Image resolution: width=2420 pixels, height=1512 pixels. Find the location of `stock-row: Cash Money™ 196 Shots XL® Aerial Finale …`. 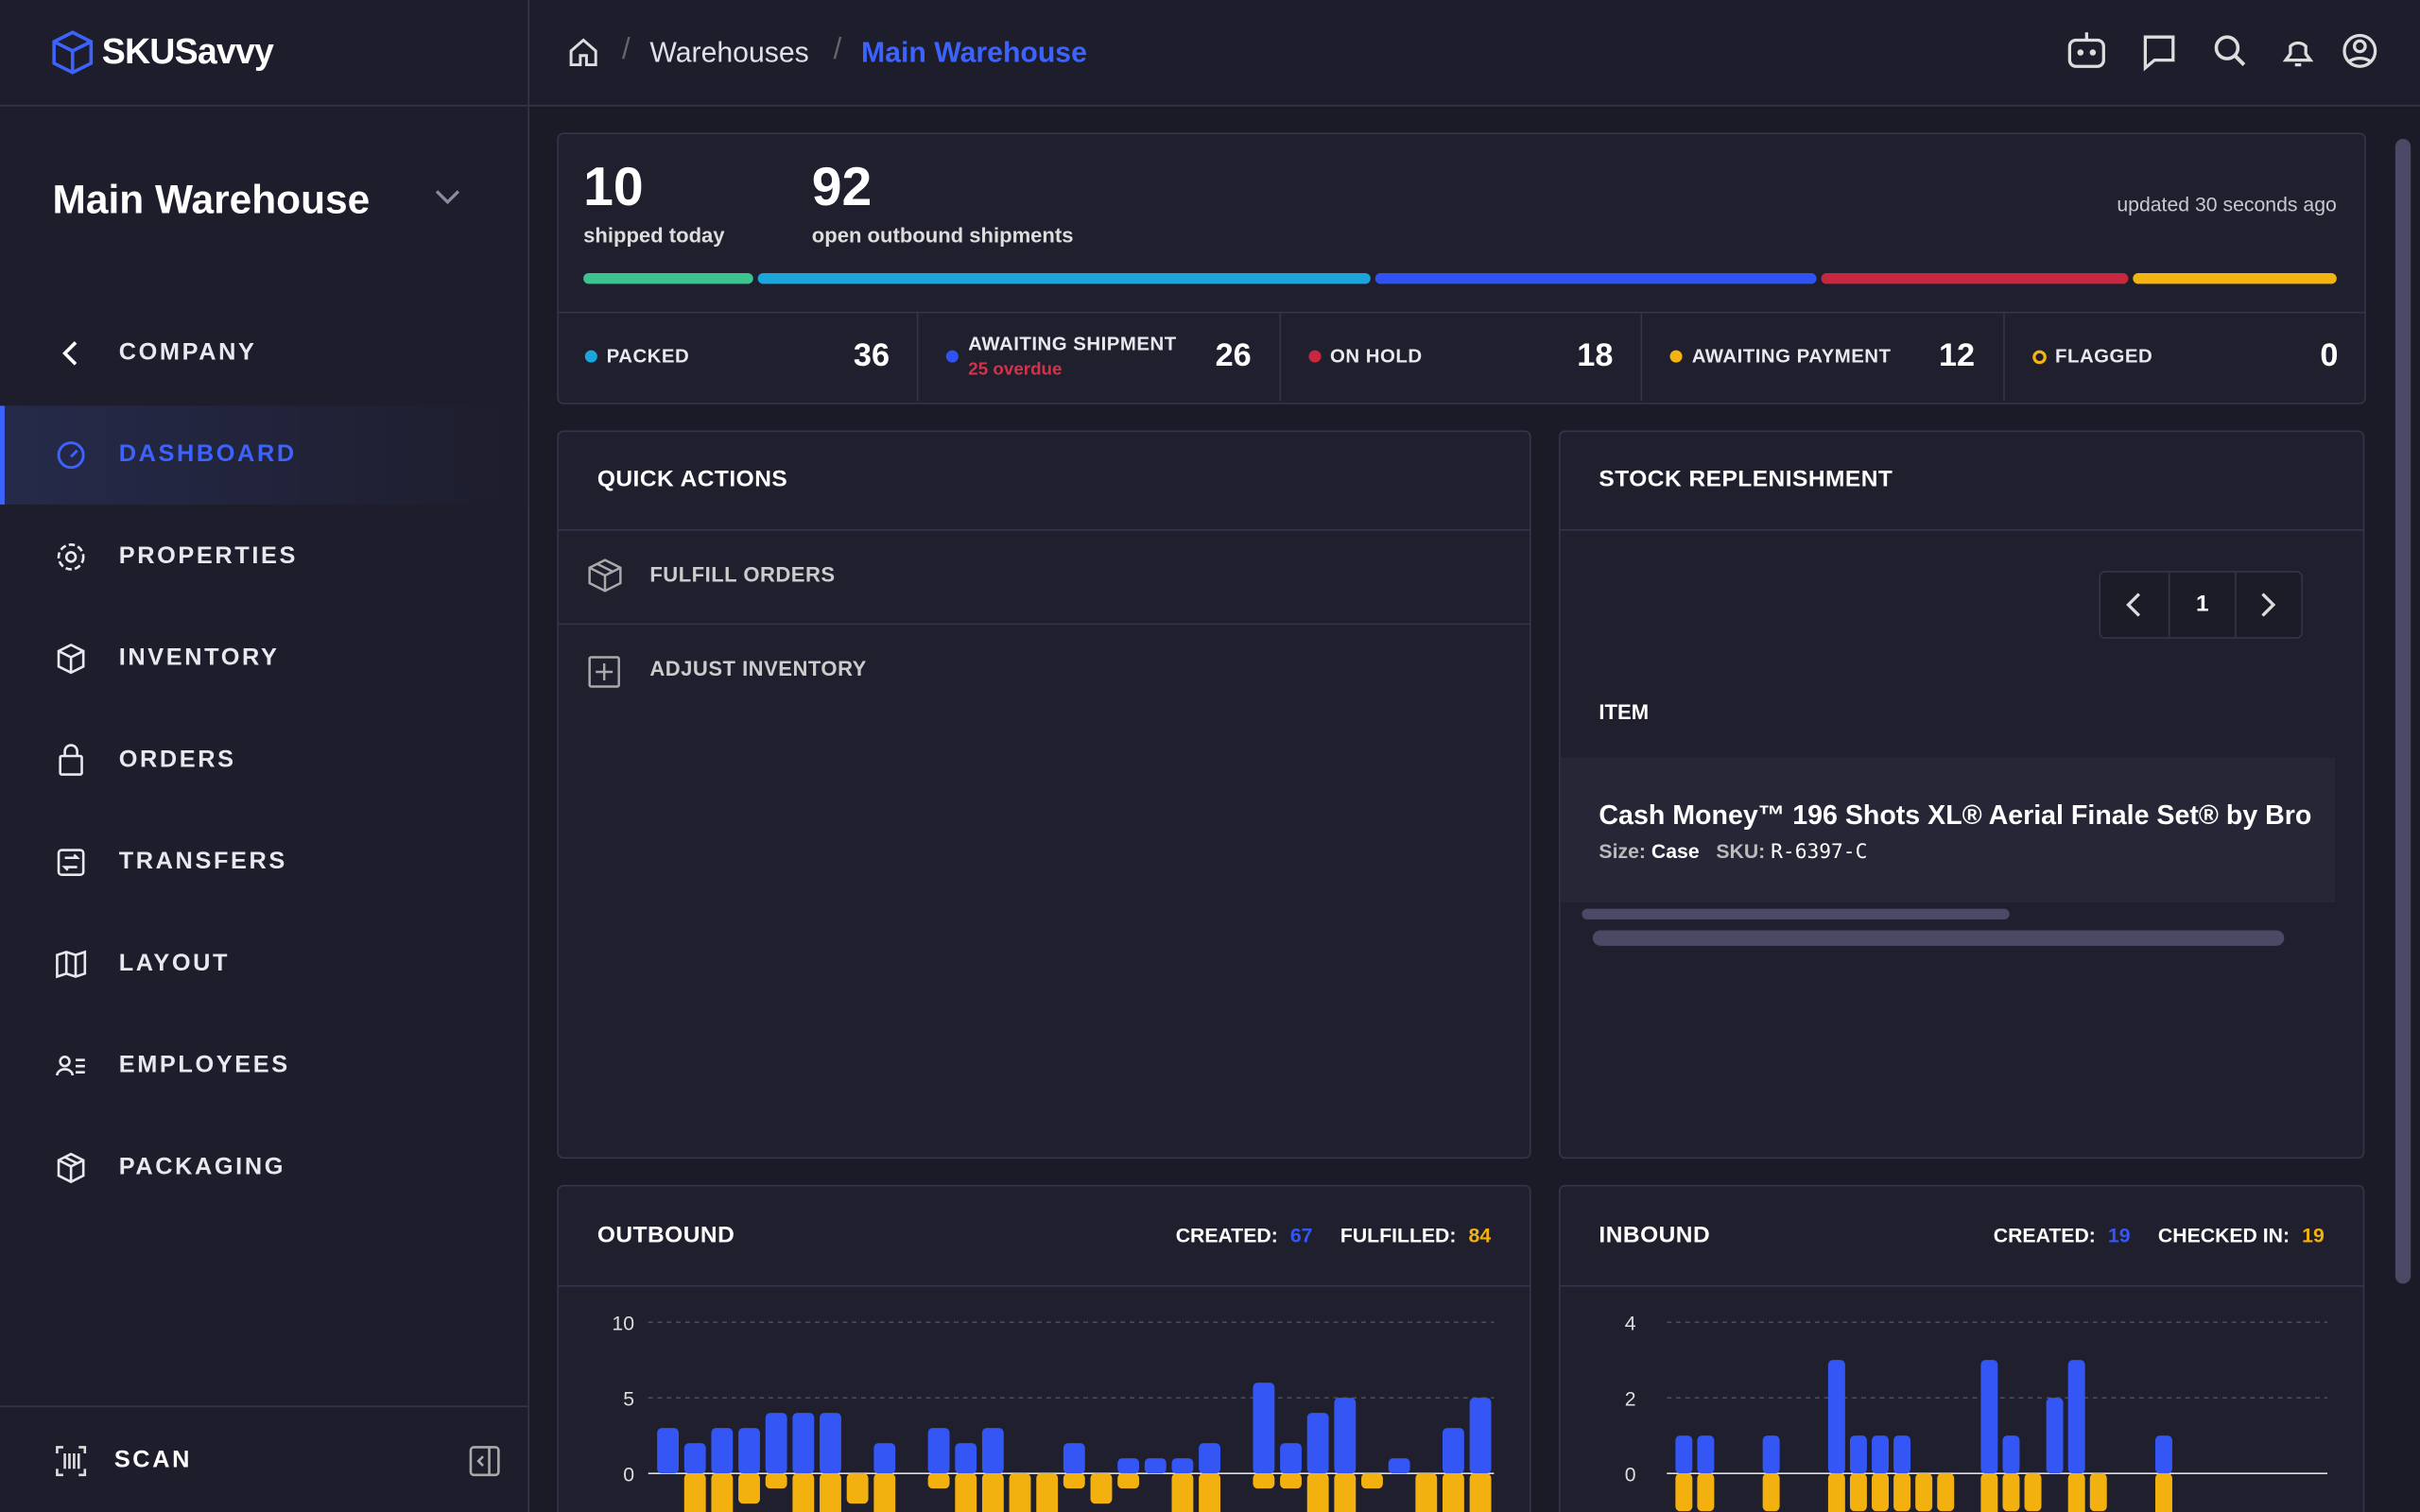

stock-row: Cash Money™ 196 Shots XL® Aerial Finale … is located at coordinates (1948, 830).